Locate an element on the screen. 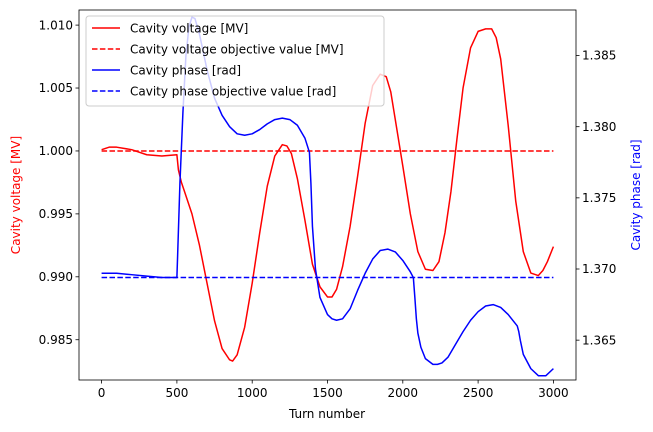  x-tick-label: 2500 is located at coordinates (478, 393).